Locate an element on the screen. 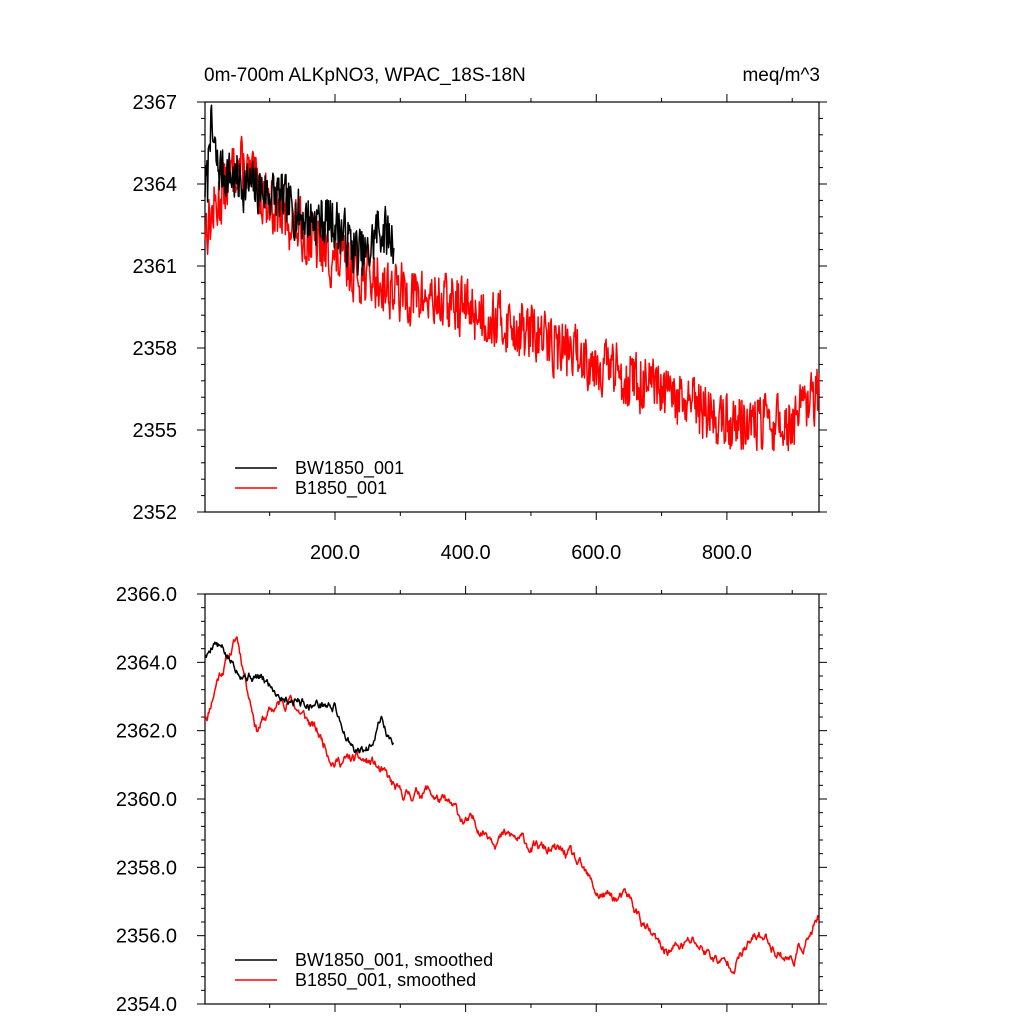 The width and height of the screenshot is (1024, 1024). y-tick-label: 2352 is located at coordinates (155, 513).